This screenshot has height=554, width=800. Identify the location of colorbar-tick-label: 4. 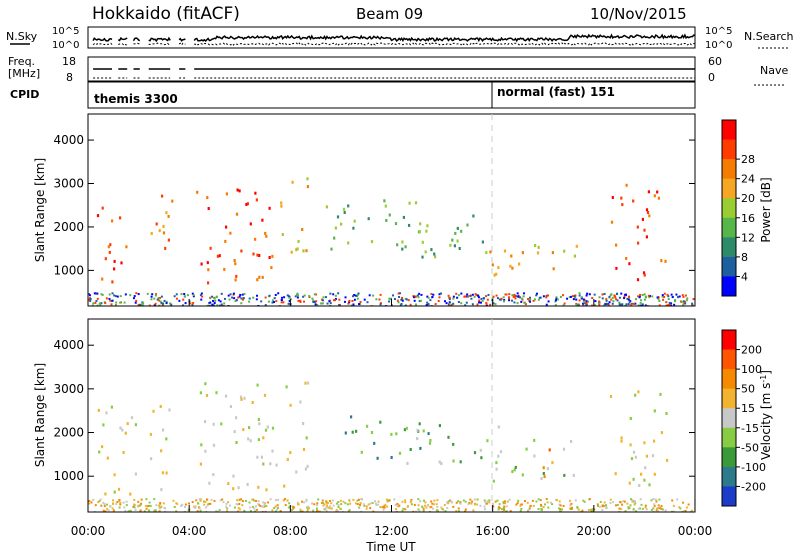
(744, 276).